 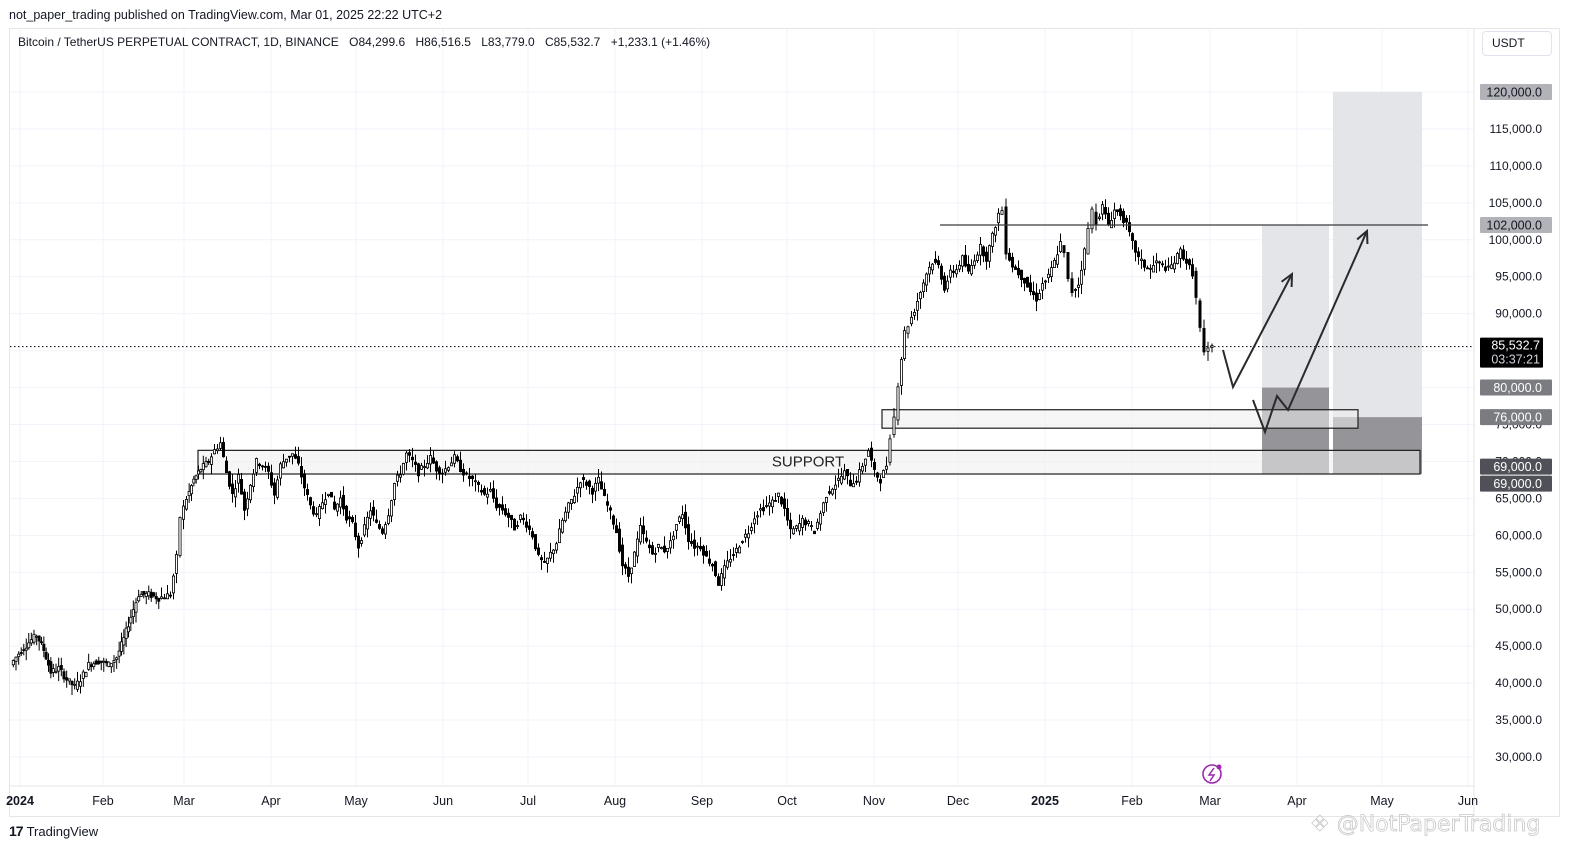 I want to click on time-axis-tick: Aug, so click(x=615, y=801).